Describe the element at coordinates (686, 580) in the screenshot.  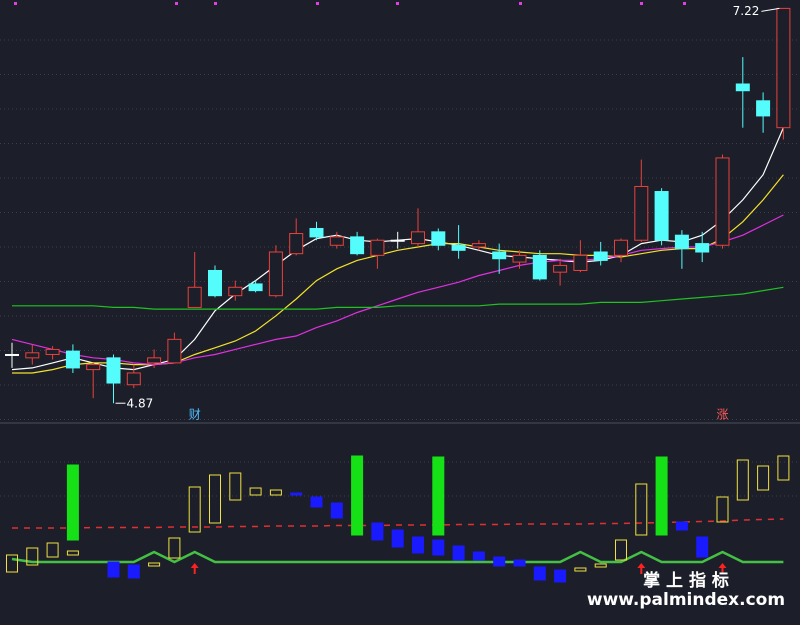
I see `watermark-title: 掌 上 指 标` at that location.